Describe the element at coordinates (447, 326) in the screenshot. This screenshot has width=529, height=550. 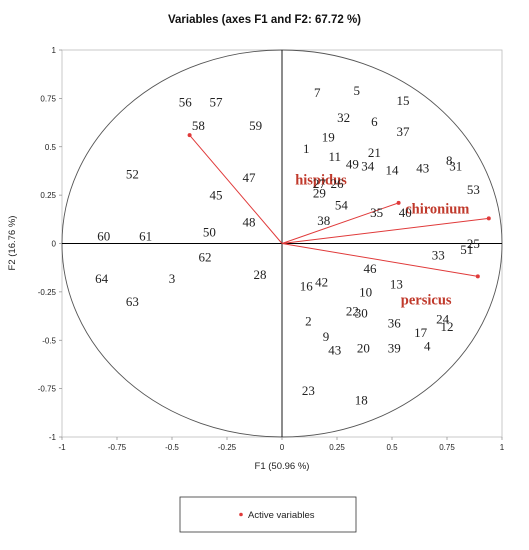
I see `observation-label: 12` at that location.